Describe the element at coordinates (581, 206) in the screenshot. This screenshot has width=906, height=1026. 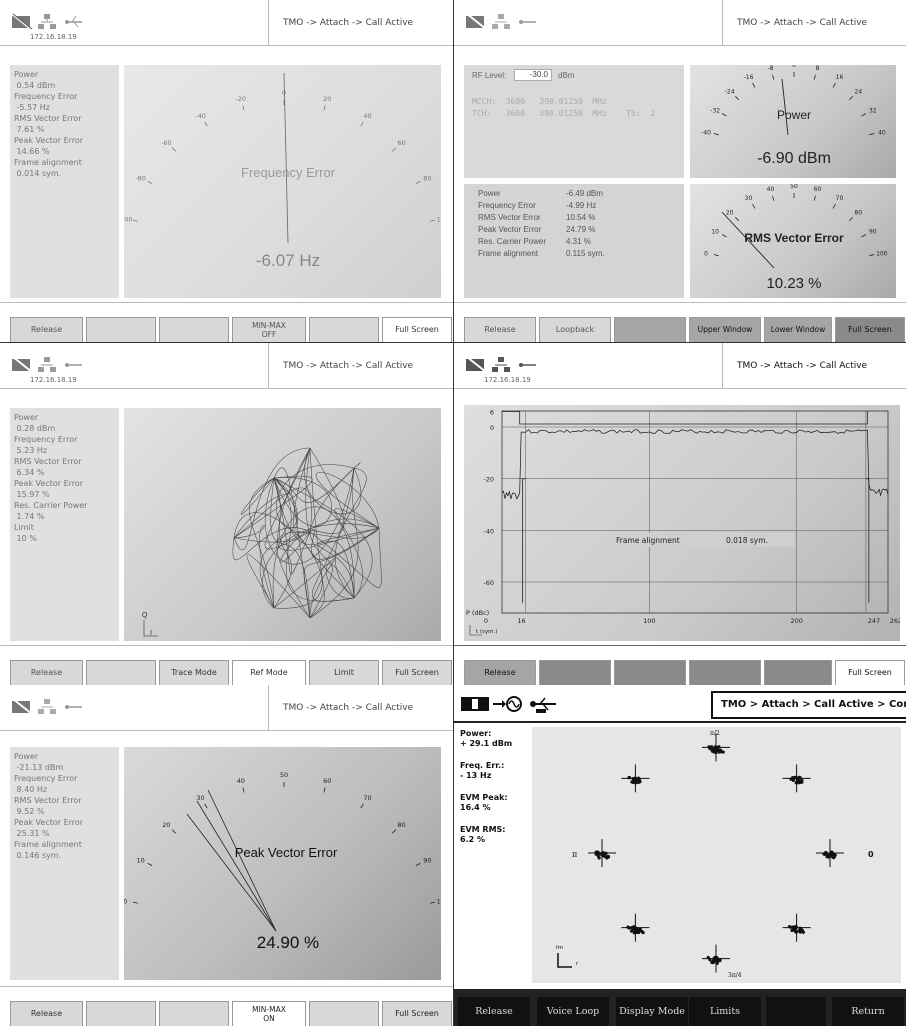
I see `reading-row: Frequency Error -4.99 Hz` at that location.